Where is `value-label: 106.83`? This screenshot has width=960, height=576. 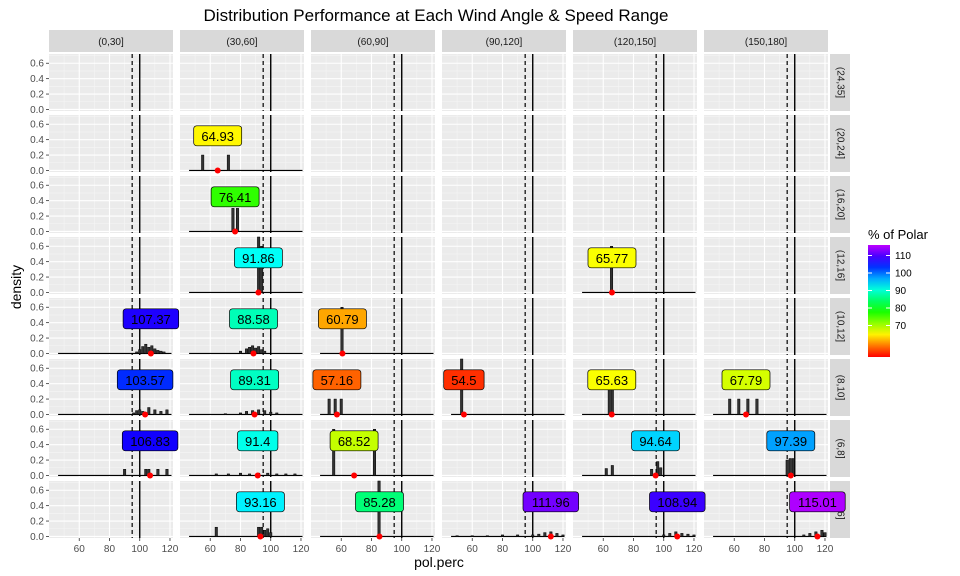
value-label: 106.83 is located at coordinates (150, 441).